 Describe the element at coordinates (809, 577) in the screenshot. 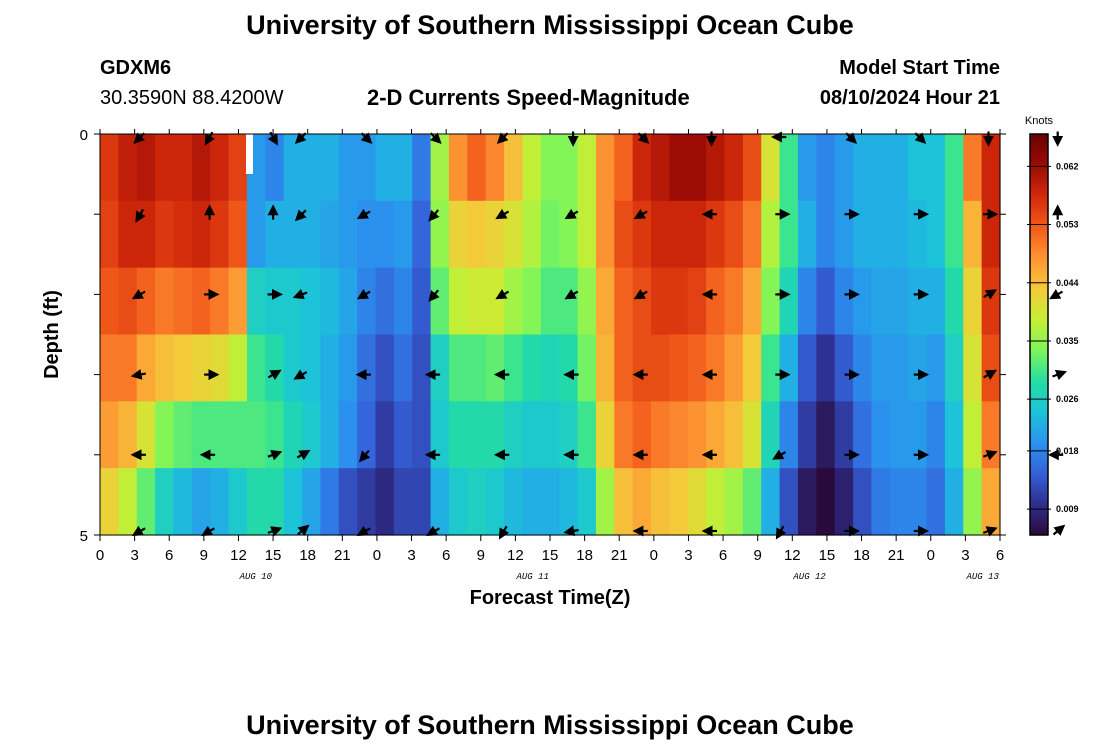

I see `date-label: AUG 12` at that location.